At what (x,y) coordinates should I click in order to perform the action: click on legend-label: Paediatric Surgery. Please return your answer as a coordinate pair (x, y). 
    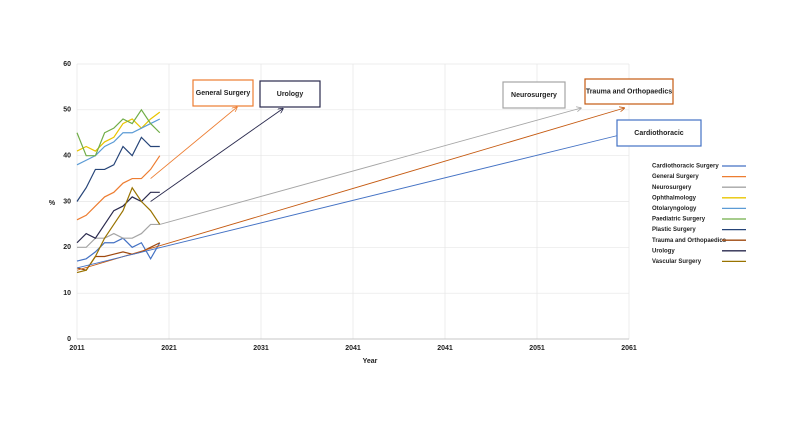
    Looking at the image, I should click on (679, 220).